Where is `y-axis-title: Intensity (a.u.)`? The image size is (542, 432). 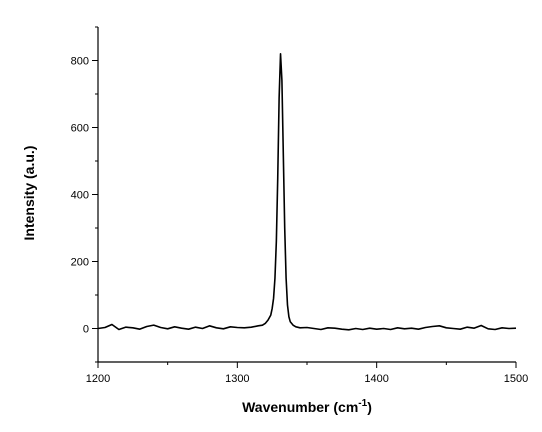 y-axis-title: Intensity (a.u.) is located at coordinates (29, 193).